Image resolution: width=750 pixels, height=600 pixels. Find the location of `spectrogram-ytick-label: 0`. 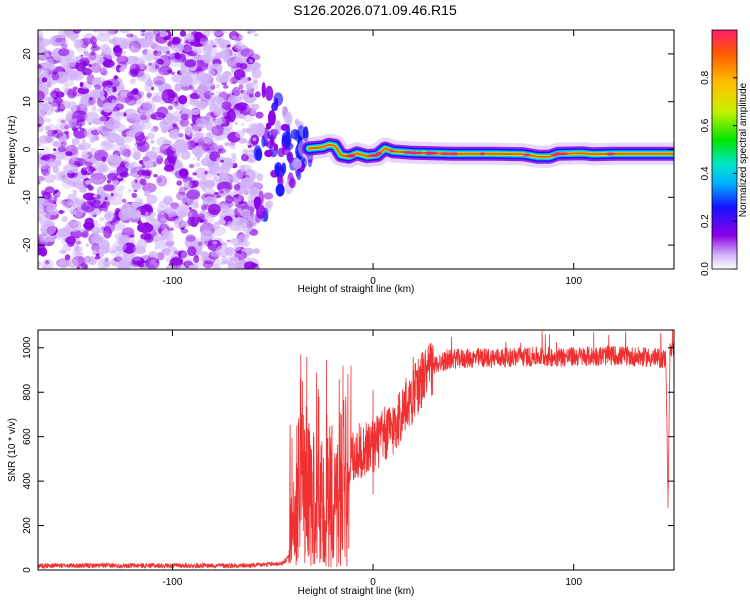

spectrogram-ytick-label: 0 is located at coordinates (27, 149).